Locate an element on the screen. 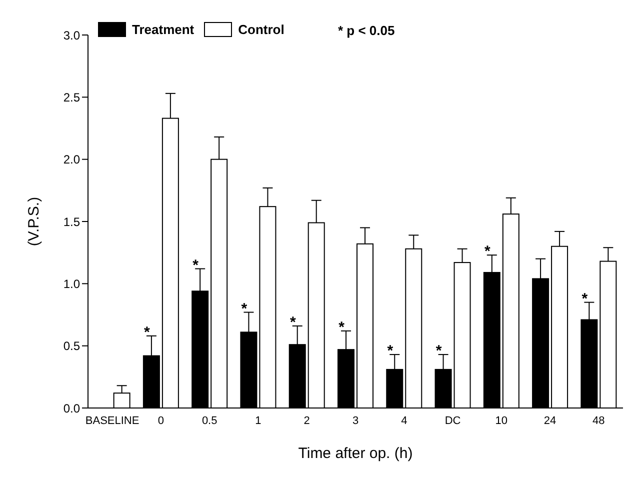 The image size is (641, 489). x-tick-label: 48 is located at coordinates (598, 420).